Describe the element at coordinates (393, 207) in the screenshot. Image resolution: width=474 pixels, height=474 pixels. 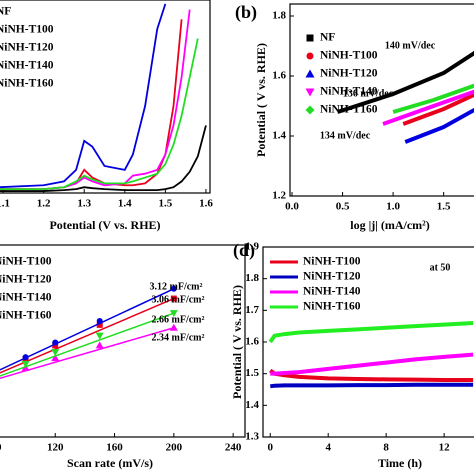
I see `x-tick-label: 1.0` at that location.